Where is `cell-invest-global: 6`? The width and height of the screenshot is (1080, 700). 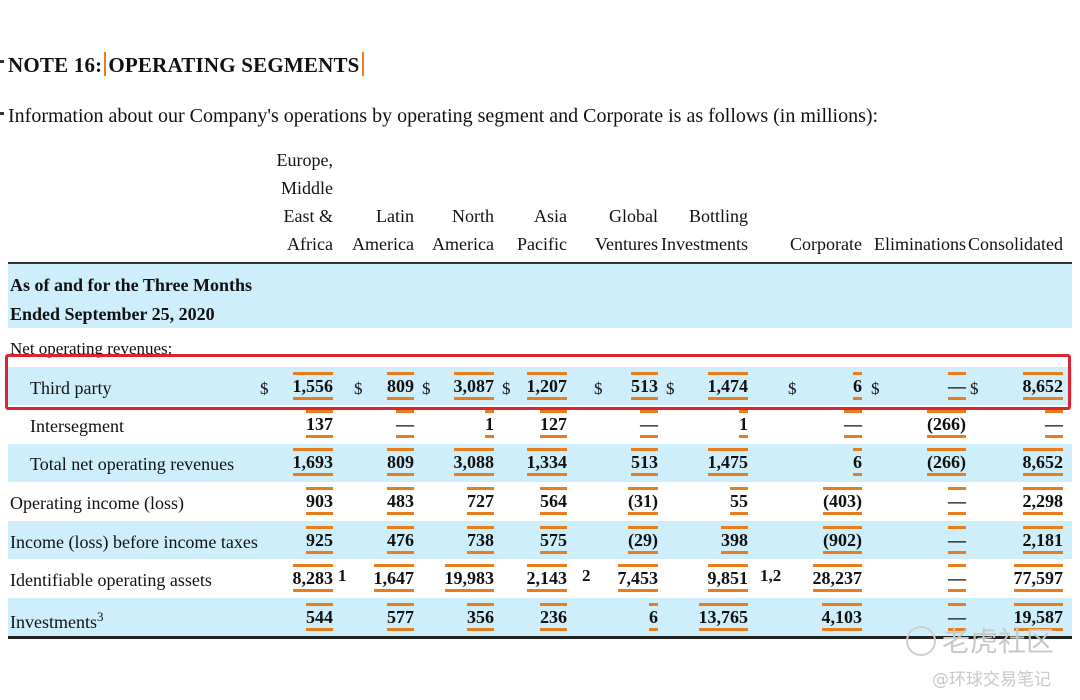 cell-invest-global: 6 is located at coordinates (653, 617).